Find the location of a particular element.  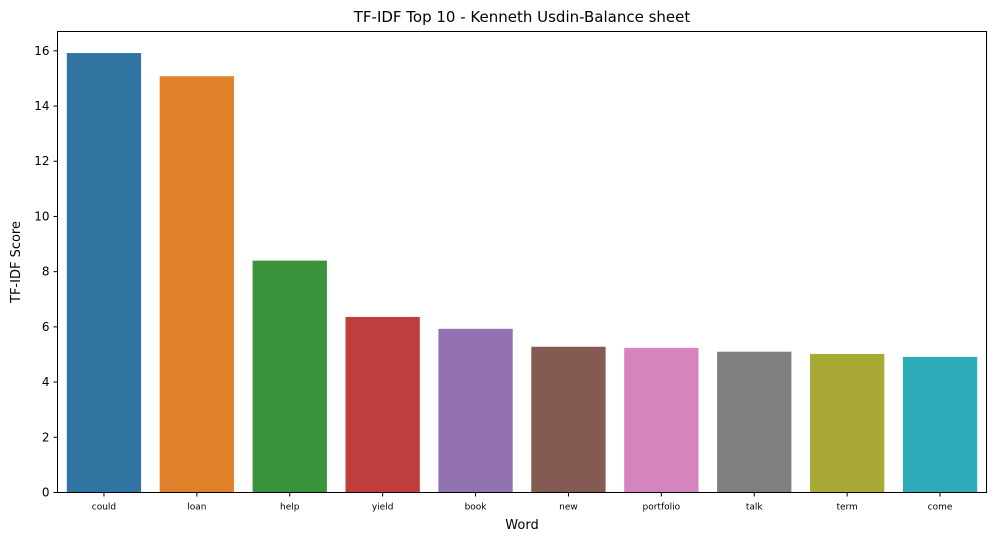

y-tick-label: 16 is located at coordinates (41, 51).